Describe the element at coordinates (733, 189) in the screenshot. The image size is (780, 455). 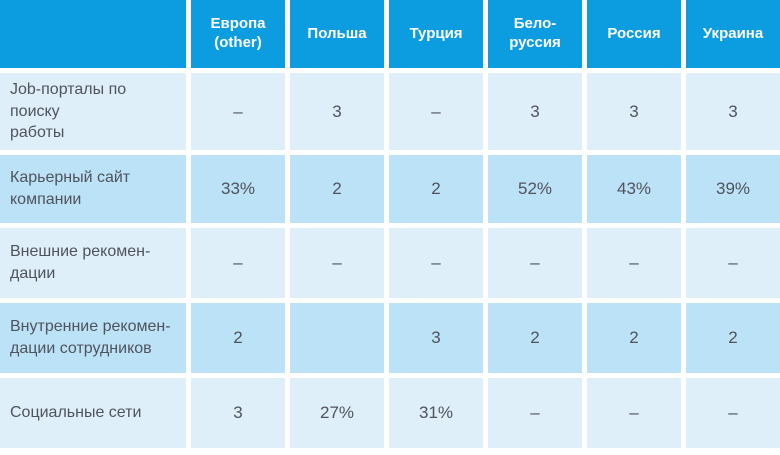
I see `table-cell: 39%` at that location.